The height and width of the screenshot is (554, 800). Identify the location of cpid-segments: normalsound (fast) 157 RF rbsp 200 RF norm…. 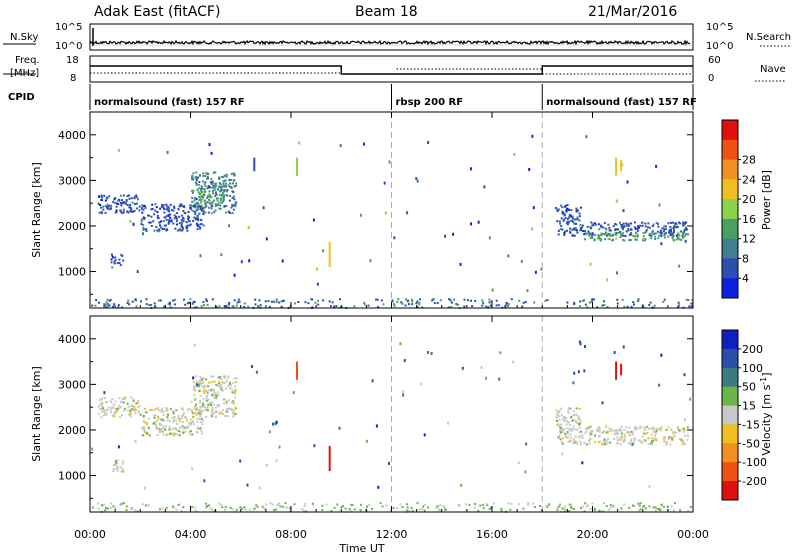
(395, 97).